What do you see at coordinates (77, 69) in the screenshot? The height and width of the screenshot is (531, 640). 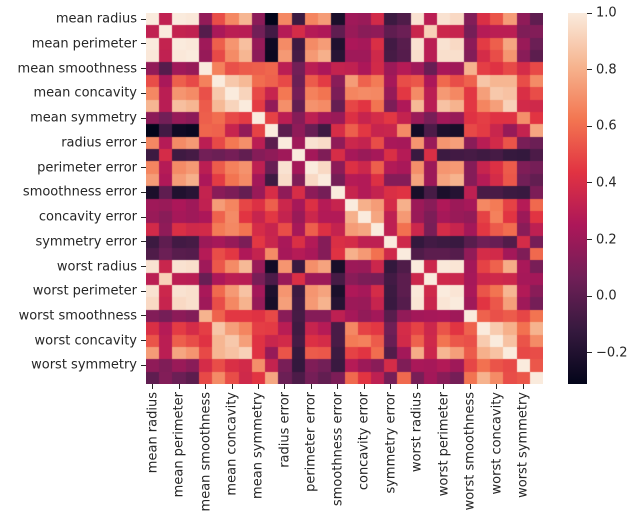 I see `y-tick-label: mean smoothness` at bounding box center [77, 69].